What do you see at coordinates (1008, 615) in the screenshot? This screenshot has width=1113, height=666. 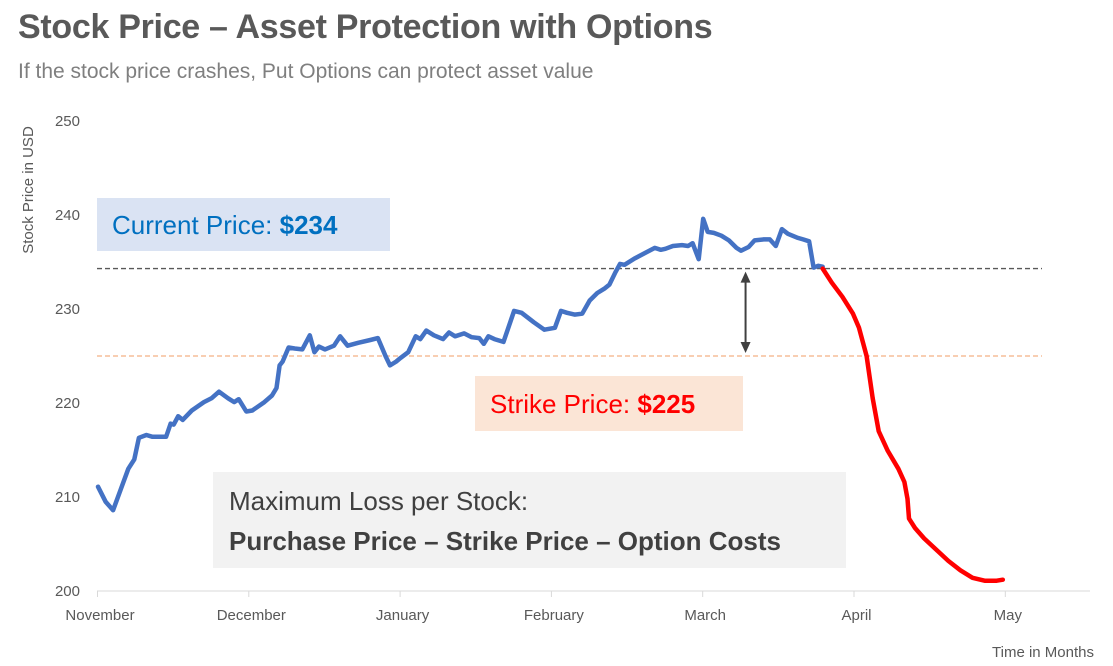 I see `x-tick-label: May` at bounding box center [1008, 615].